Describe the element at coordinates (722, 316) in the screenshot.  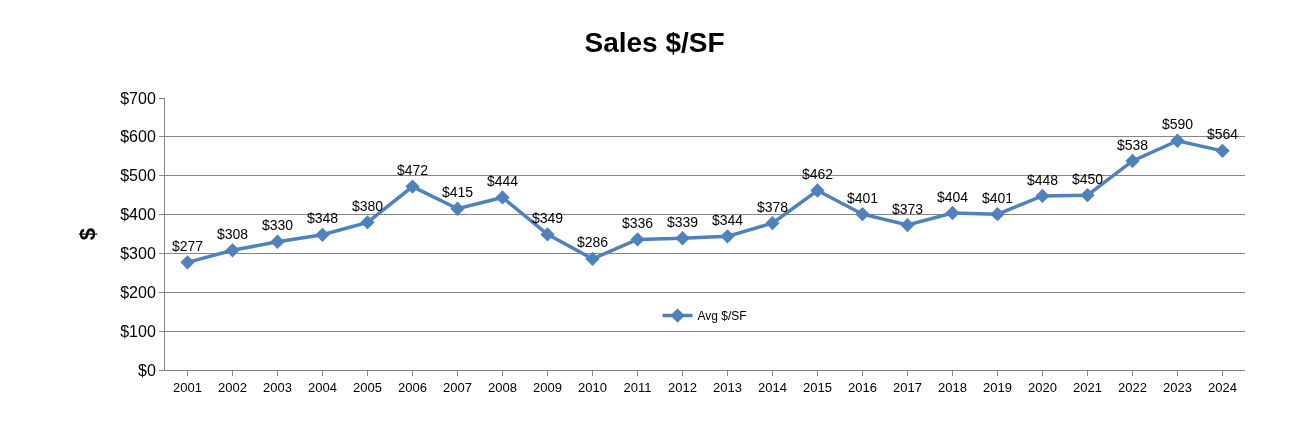
I see `legend-label: Avg $/SF` at that location.